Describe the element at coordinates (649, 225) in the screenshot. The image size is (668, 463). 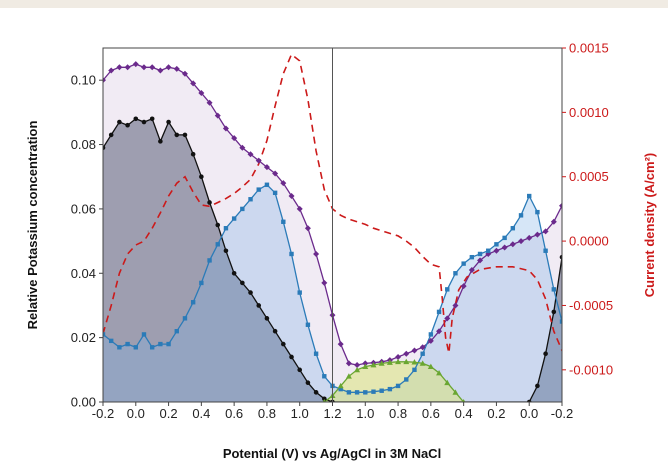
I see `y-axis-title-right: Current density (A/cm²)` at that location.